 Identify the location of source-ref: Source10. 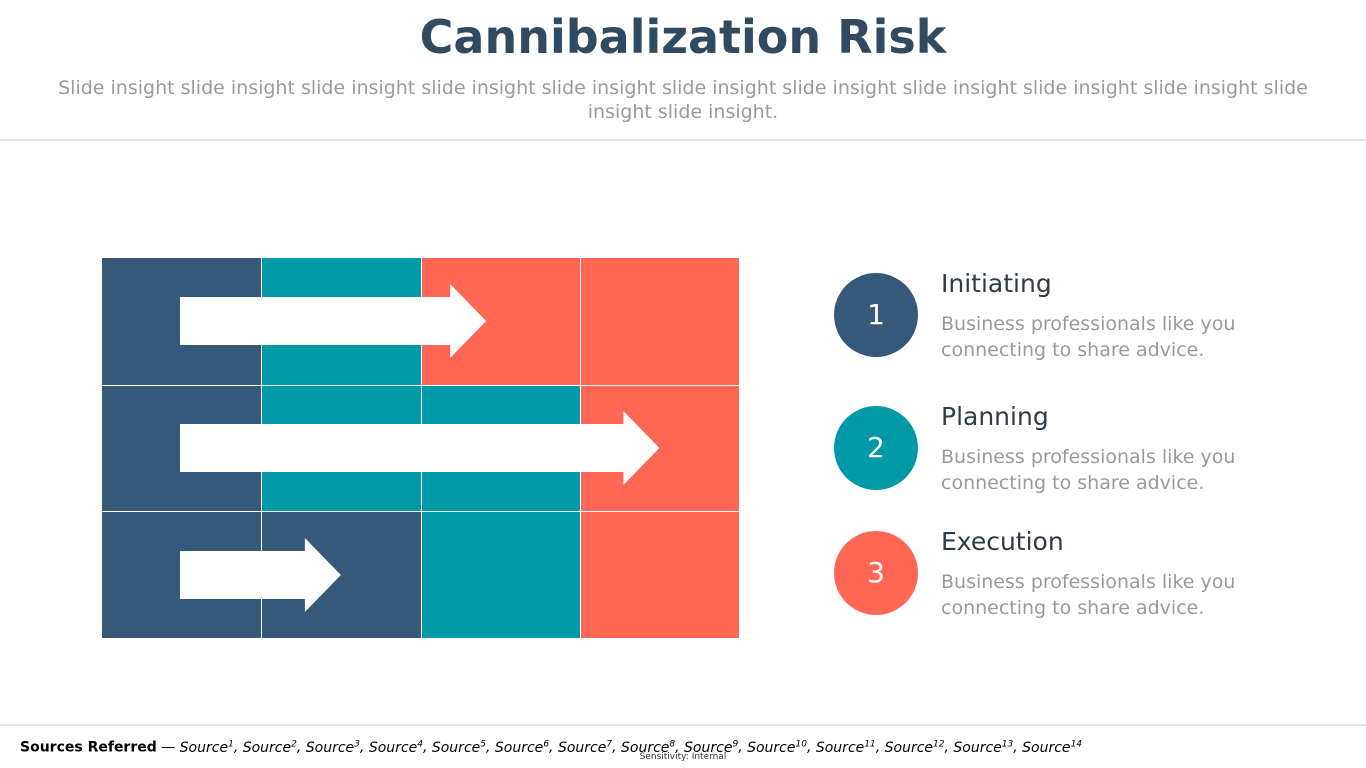
(777, 747).